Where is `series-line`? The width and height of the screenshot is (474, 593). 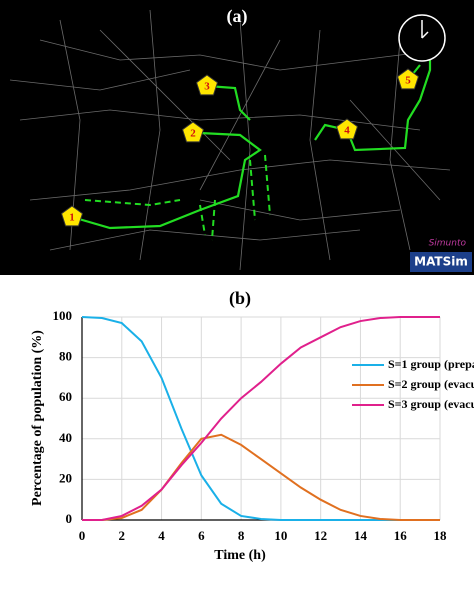 series-line is located at coordinates (261, 477).